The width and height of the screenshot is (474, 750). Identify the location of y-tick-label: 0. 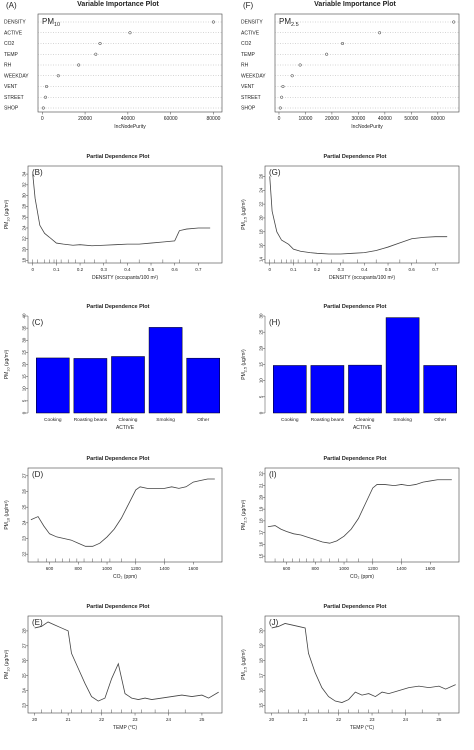
(24, 412).